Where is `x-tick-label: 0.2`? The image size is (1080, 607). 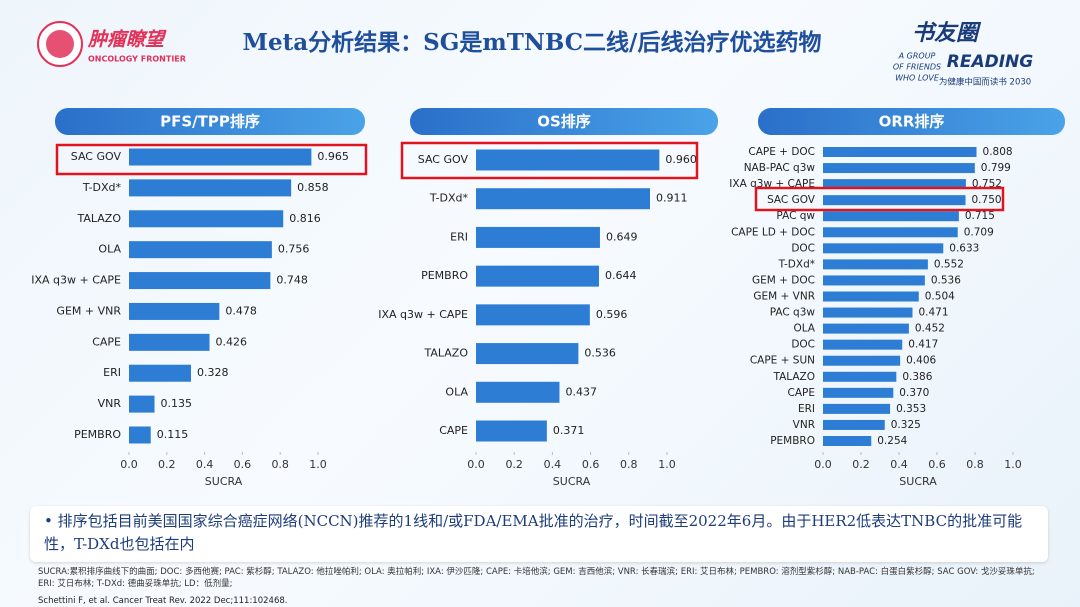 x-tick-label: 0.2 is located at coordinates (514, 464).